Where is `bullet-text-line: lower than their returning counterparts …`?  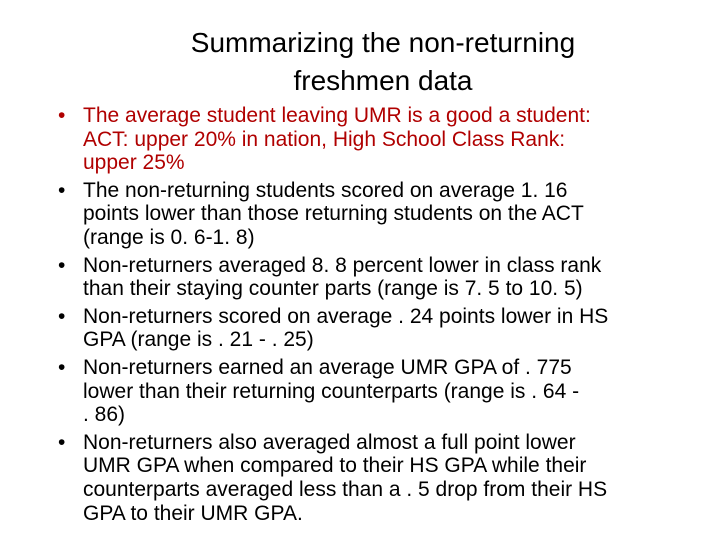
bullet-text-line: lower than their returning counterparts … is located at coordinates (331, 391).